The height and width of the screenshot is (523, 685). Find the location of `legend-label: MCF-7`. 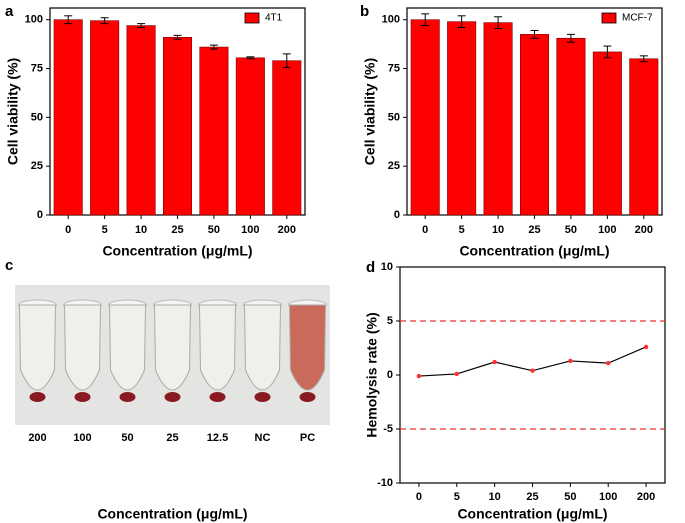

legend-label: MCF-7 is located at coordinates (637, 18).